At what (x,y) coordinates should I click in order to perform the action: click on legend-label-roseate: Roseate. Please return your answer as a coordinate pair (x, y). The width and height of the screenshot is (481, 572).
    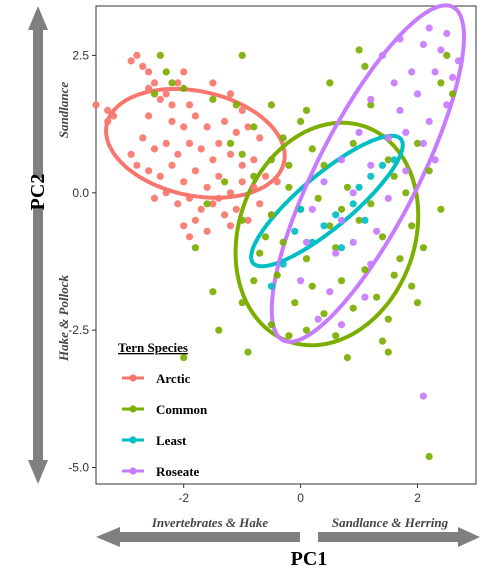
    Looking at the image, I should click on (178, 471).